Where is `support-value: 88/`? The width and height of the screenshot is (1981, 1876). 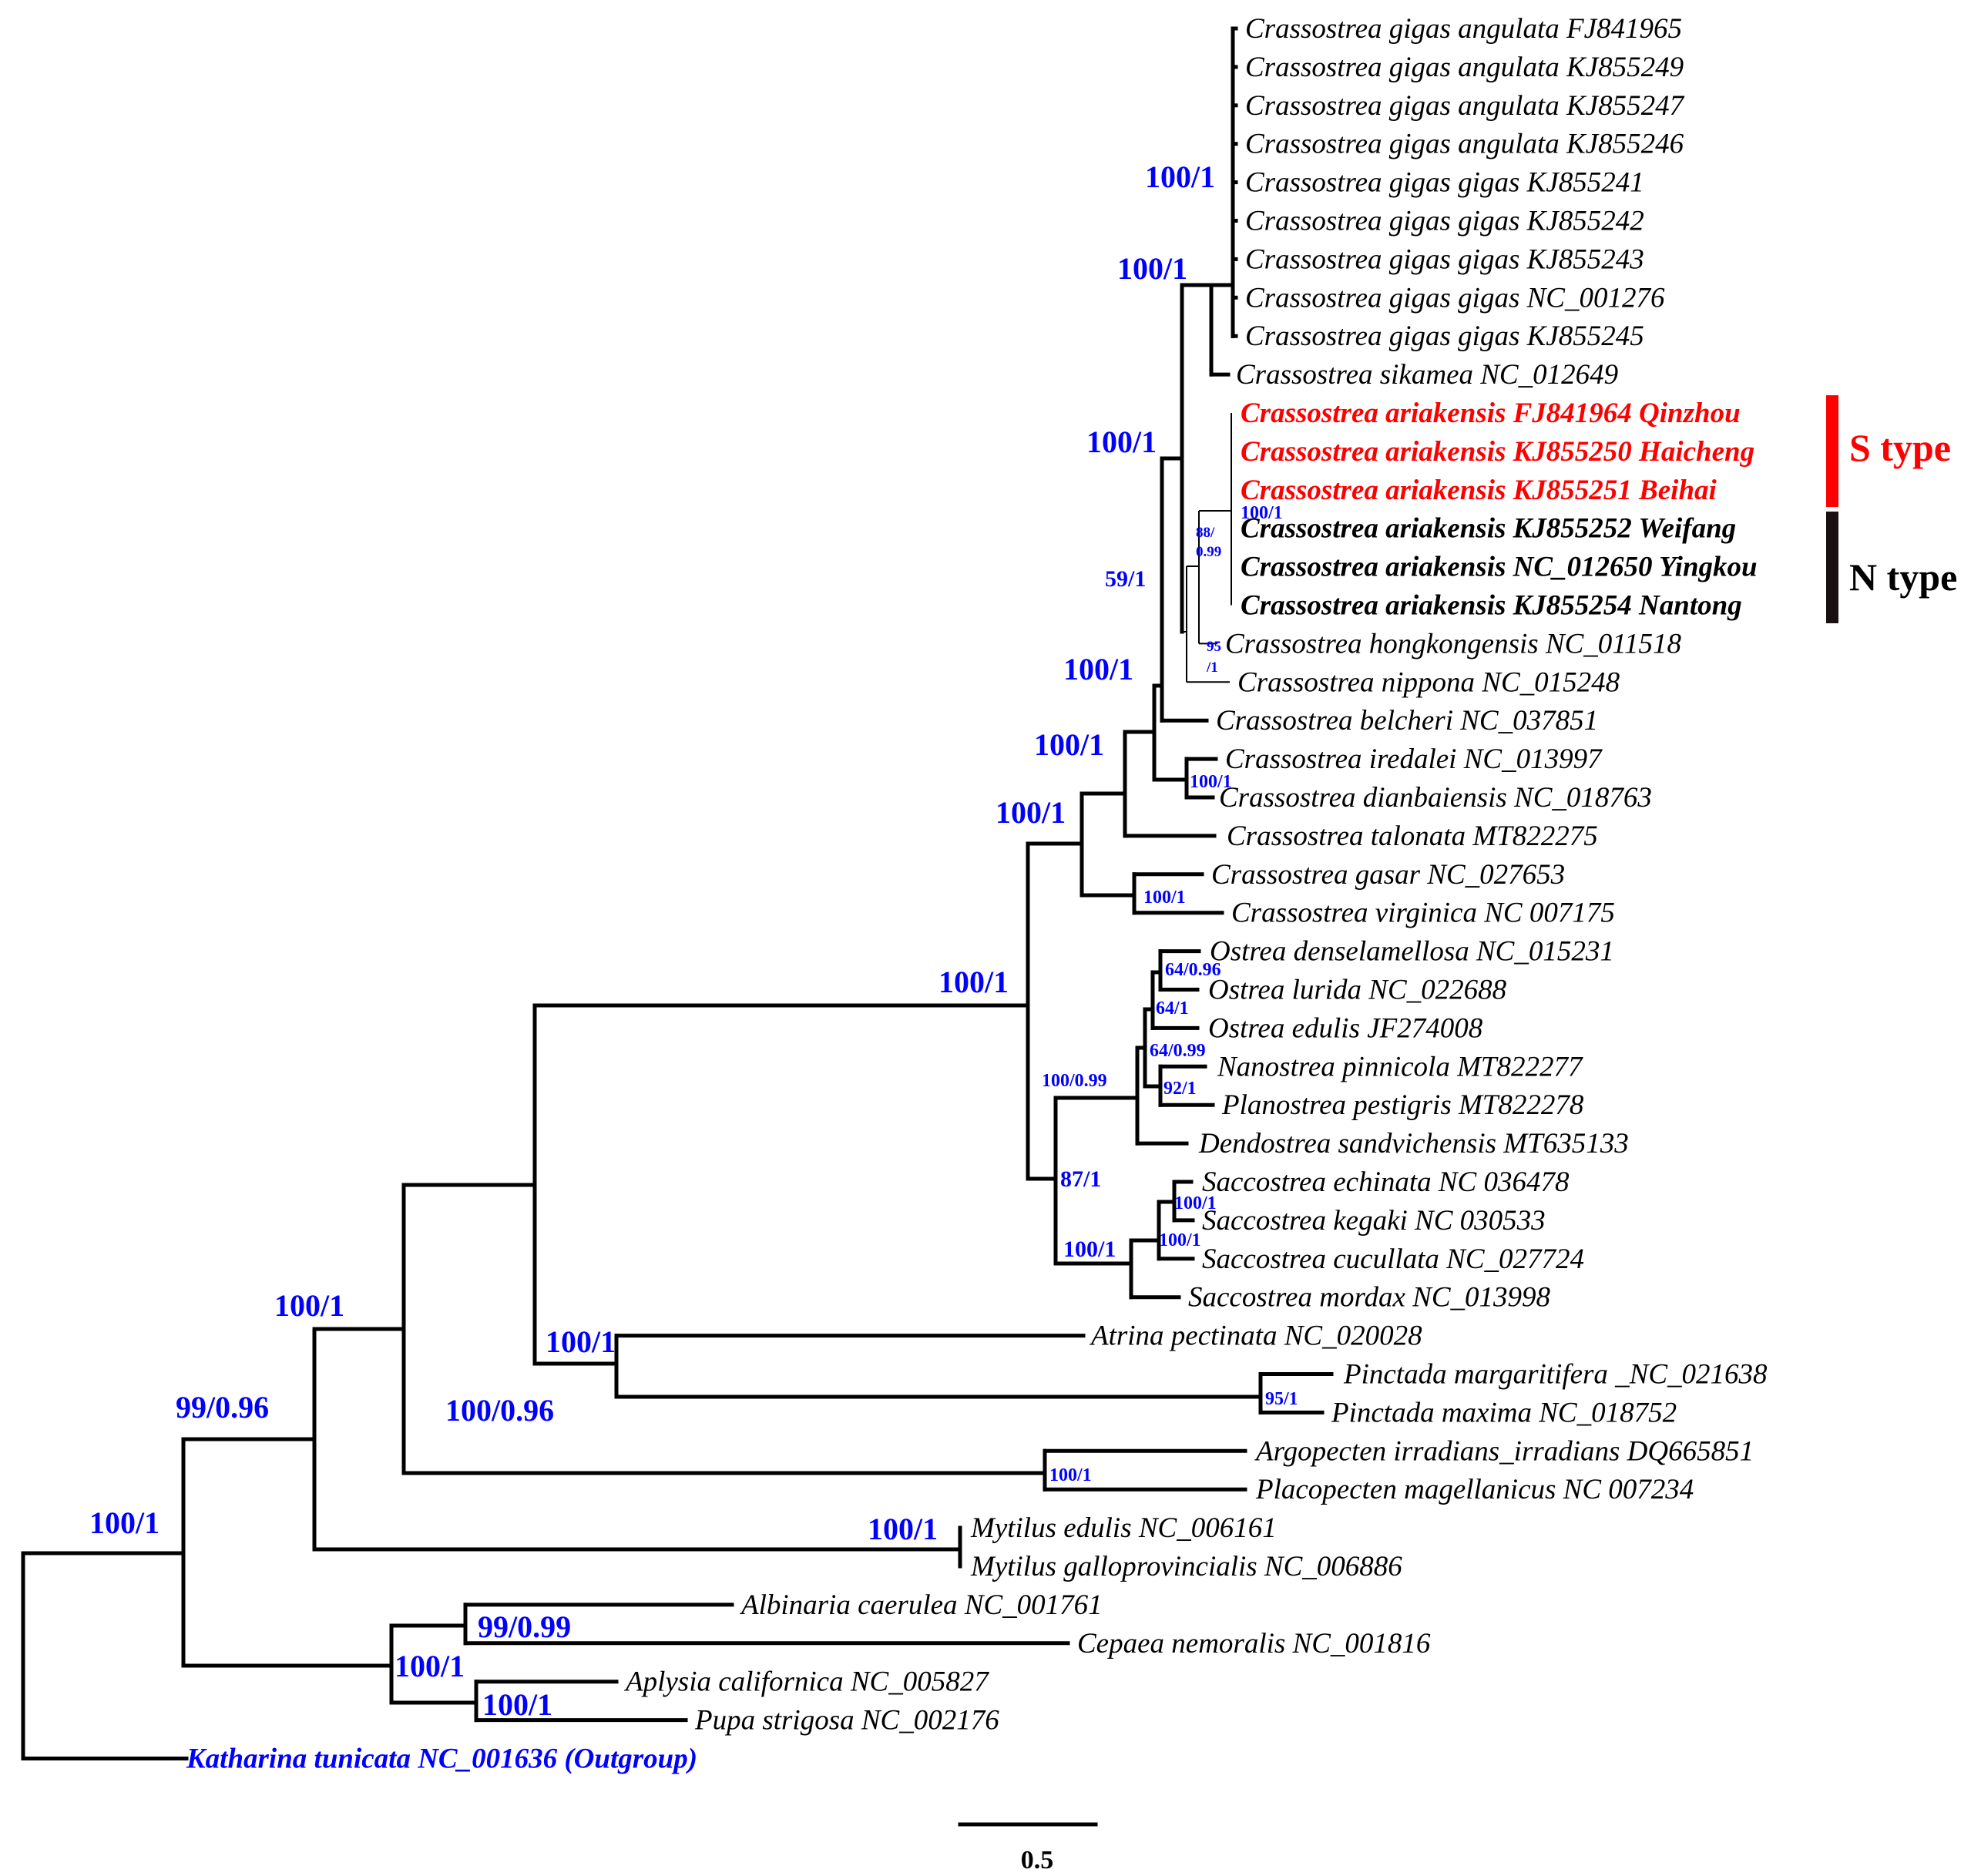
support-value: 88/ is located at coordinates (1205, 533).